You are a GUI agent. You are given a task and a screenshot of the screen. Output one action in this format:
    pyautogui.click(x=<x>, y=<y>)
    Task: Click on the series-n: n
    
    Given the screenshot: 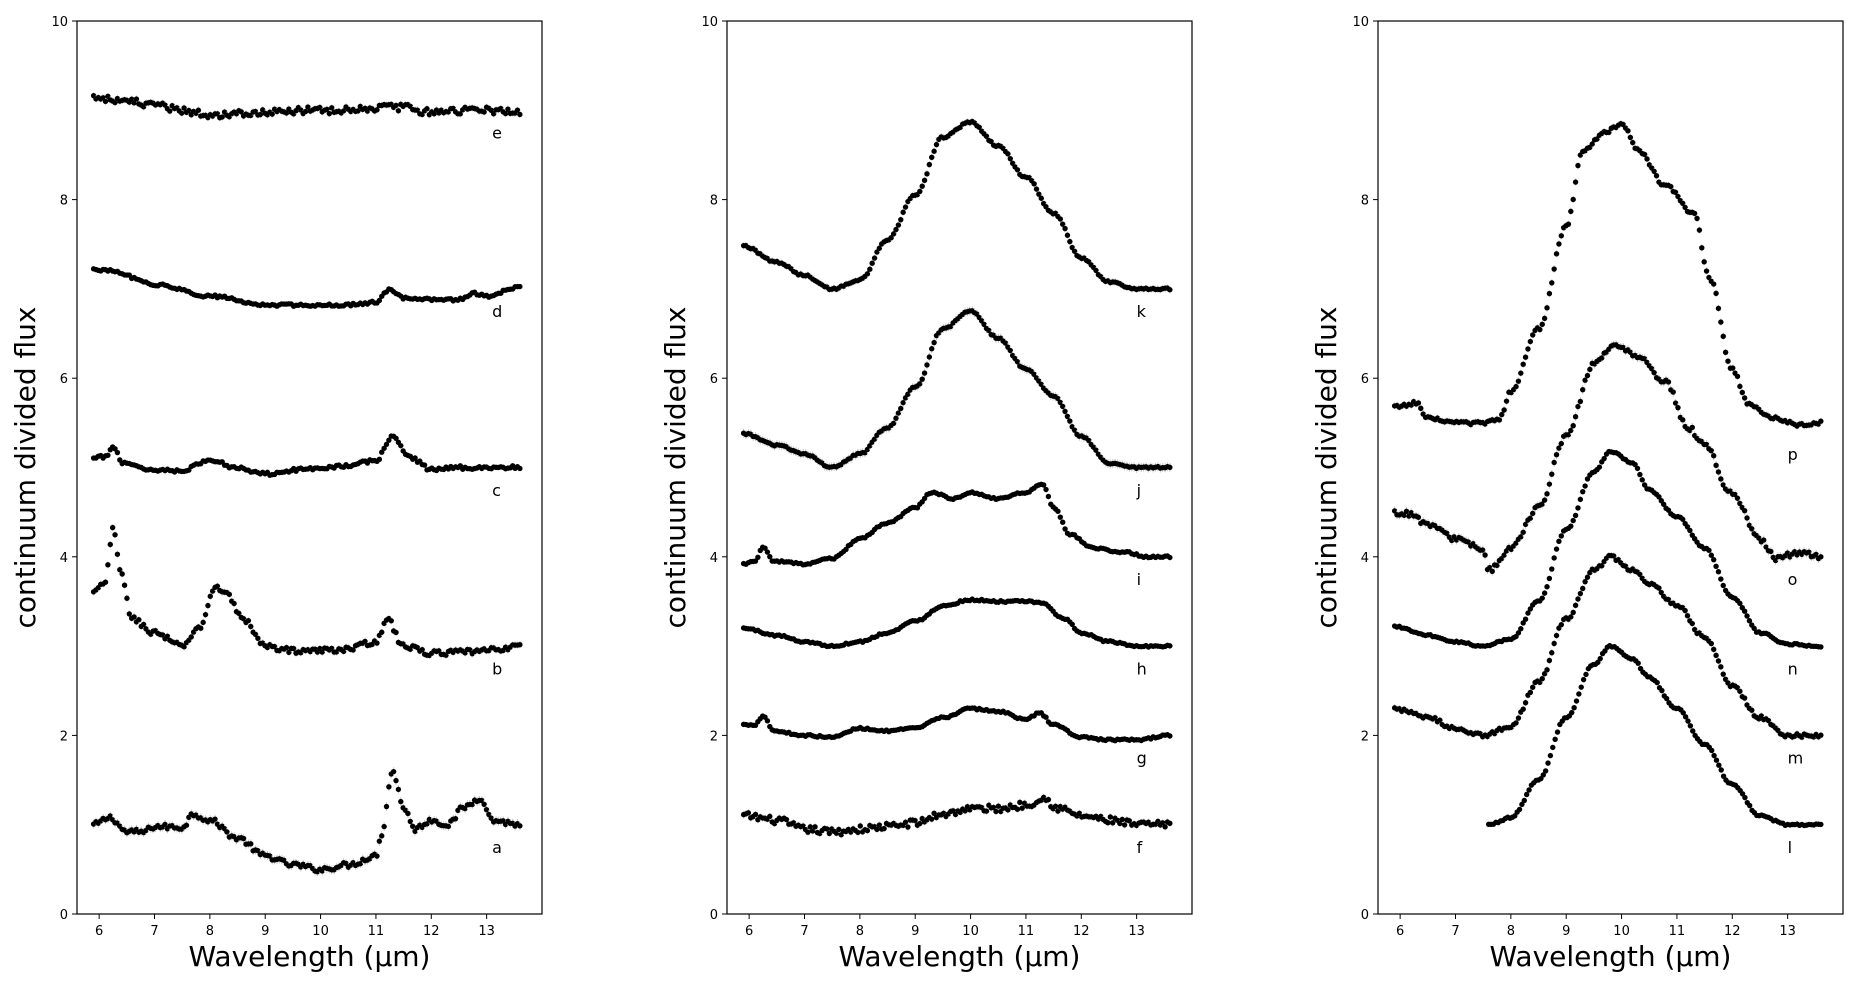 What is the action you would take?
    pyautogui.click(x=1607, y=563)
    